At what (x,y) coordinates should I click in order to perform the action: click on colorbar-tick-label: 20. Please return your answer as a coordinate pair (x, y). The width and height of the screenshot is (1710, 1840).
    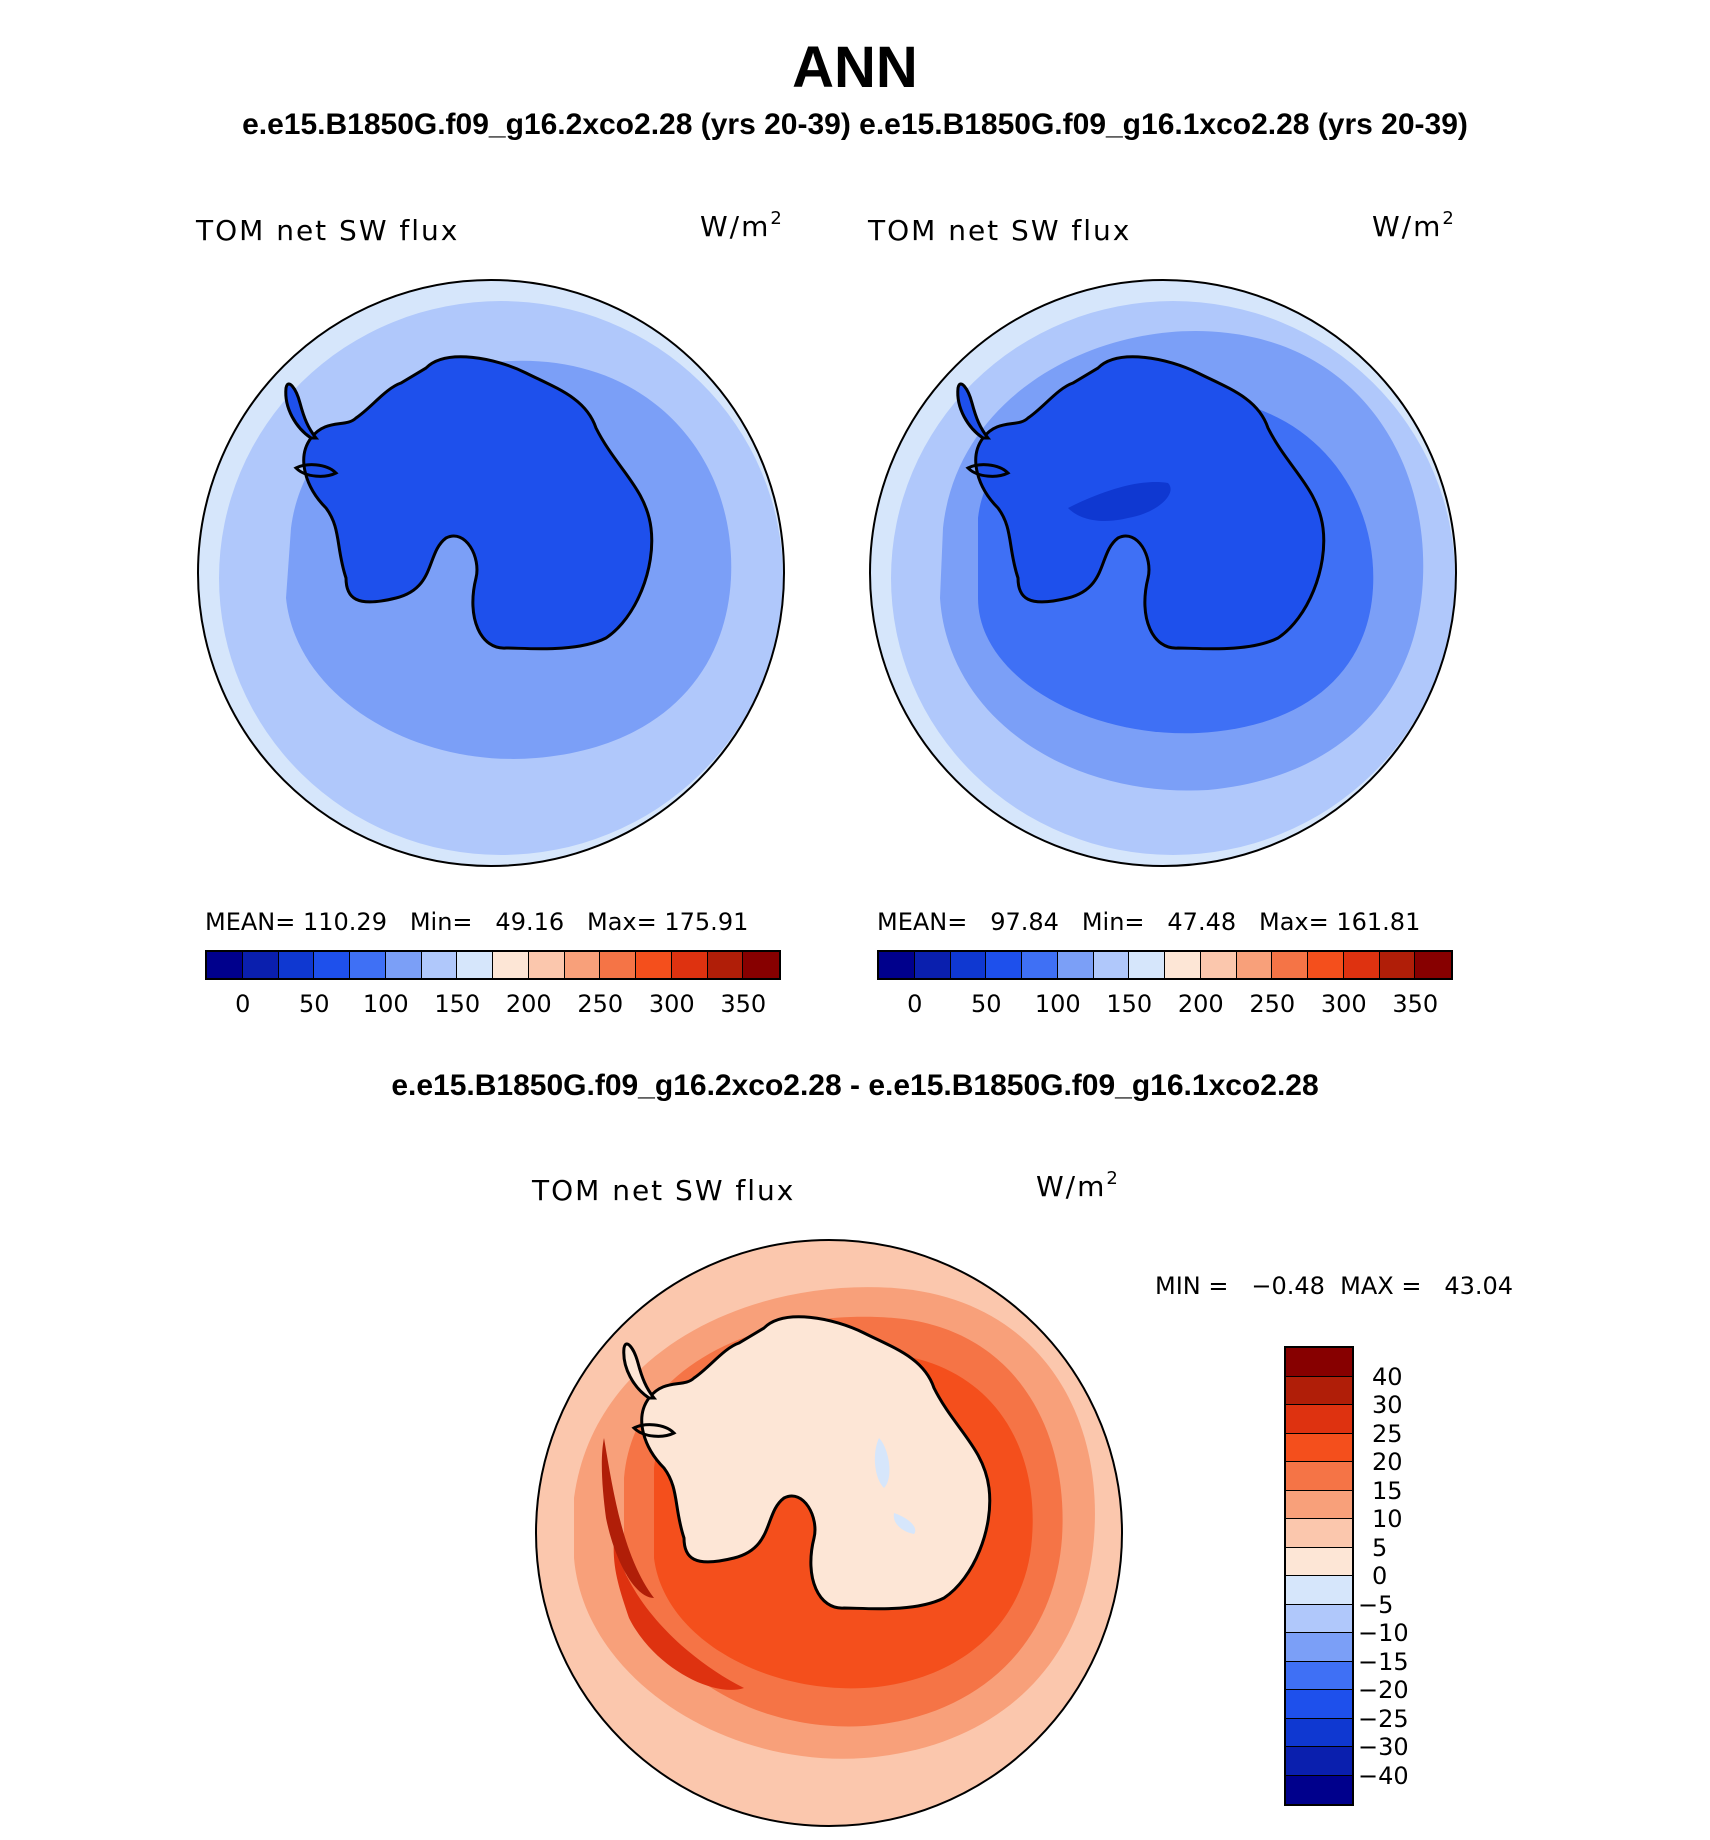
    Looking at the image, I should click on (1387, 1462).